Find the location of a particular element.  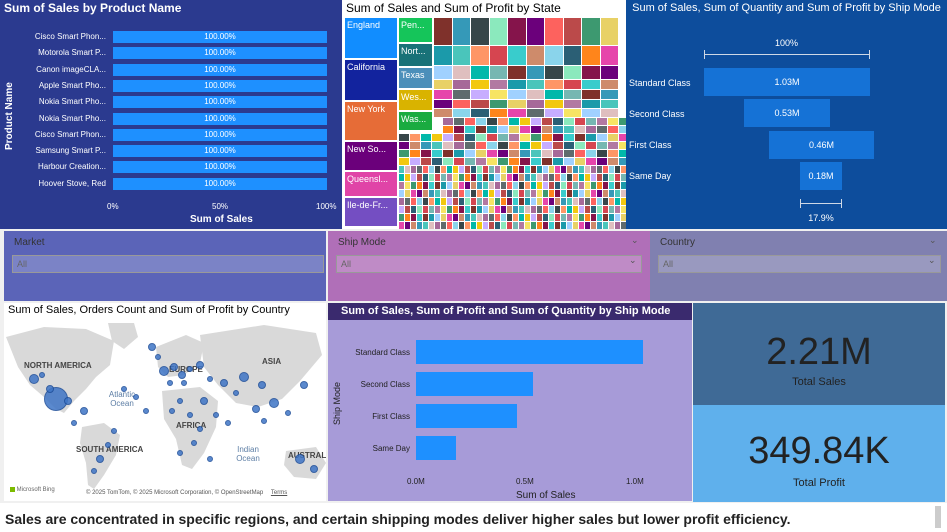

product-bar-row: Nokia Smart Pho... 100.00% is located at coordinates (171, 102).